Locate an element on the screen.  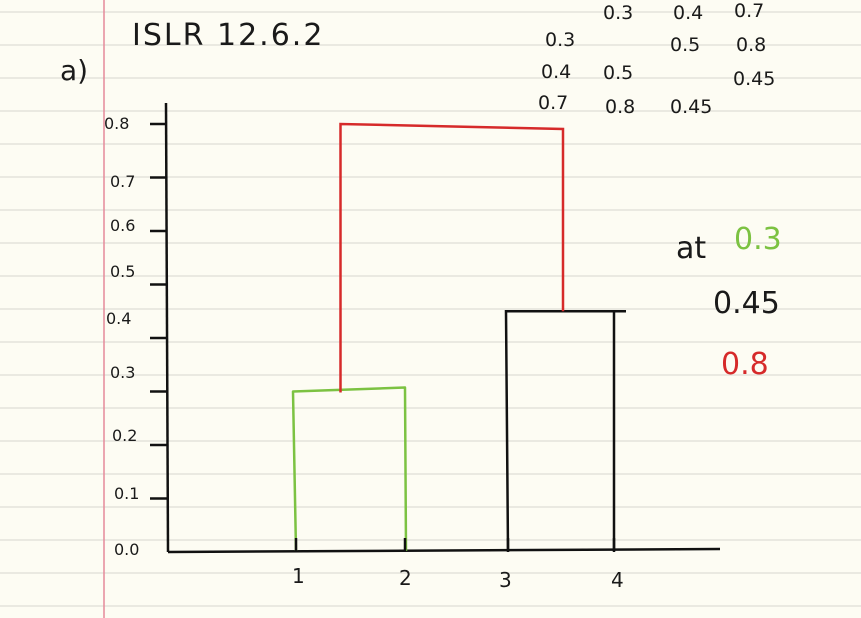
y-tick-label: 0.7 is located at coordinates (123, 181).